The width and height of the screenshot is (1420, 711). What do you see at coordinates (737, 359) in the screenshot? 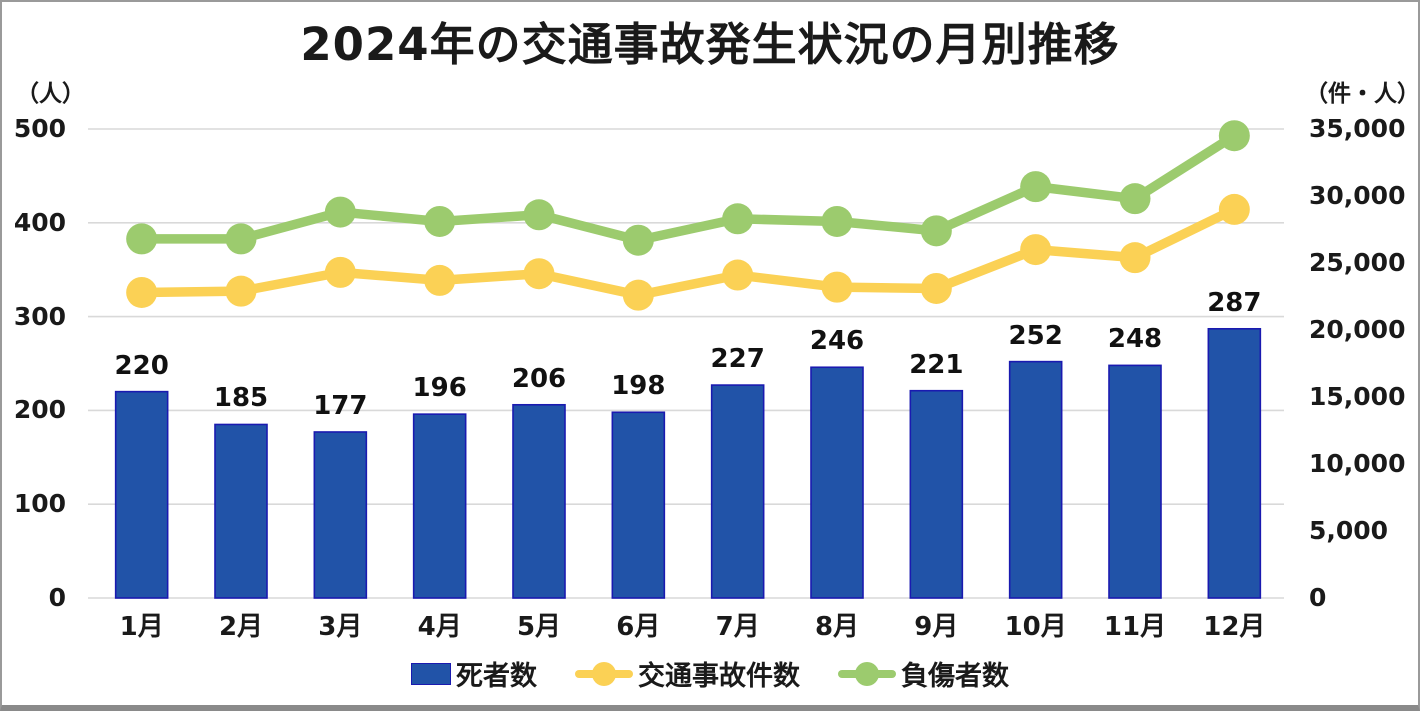
I see `bar-label: 227` at bounding box center [737, 359].